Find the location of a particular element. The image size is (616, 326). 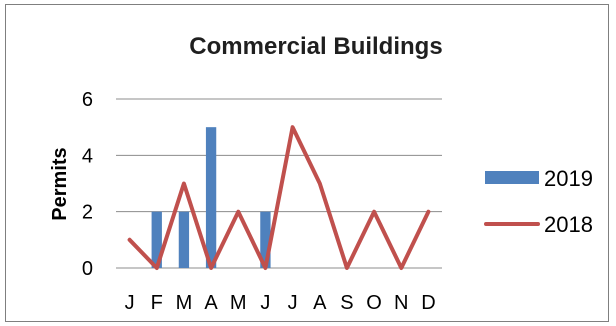

legend-label-2018: 2018 is located at coordinates (568, 224).